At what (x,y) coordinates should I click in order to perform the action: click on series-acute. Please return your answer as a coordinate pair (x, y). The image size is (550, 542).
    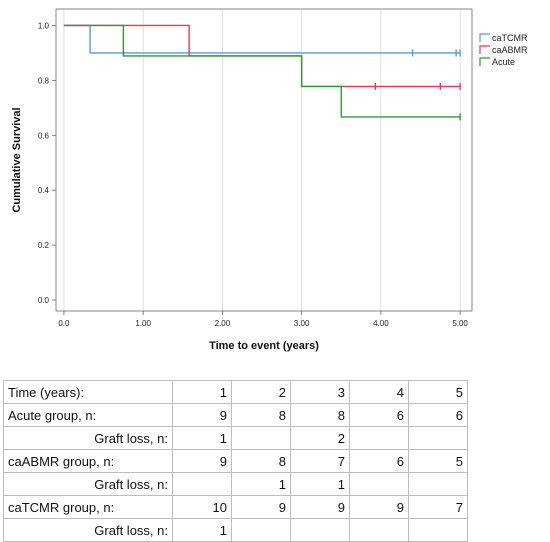
    Looking at the image, I should click on (262, 72).